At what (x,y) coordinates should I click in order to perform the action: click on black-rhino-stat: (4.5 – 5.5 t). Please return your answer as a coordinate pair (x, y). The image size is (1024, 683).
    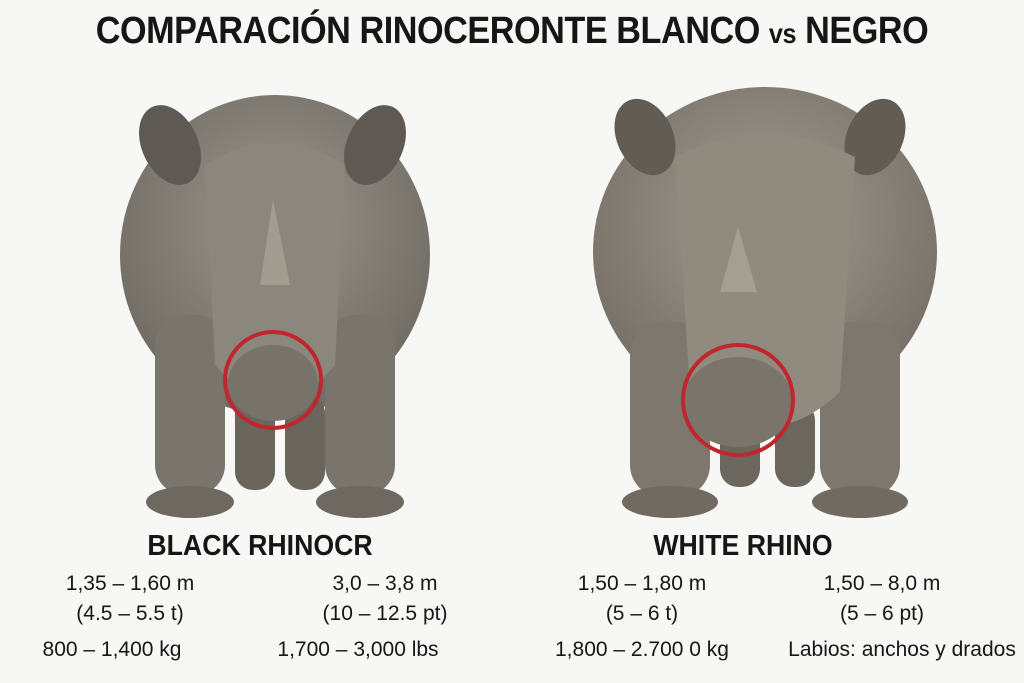
    Looking at the image, I should click on (130, 613).